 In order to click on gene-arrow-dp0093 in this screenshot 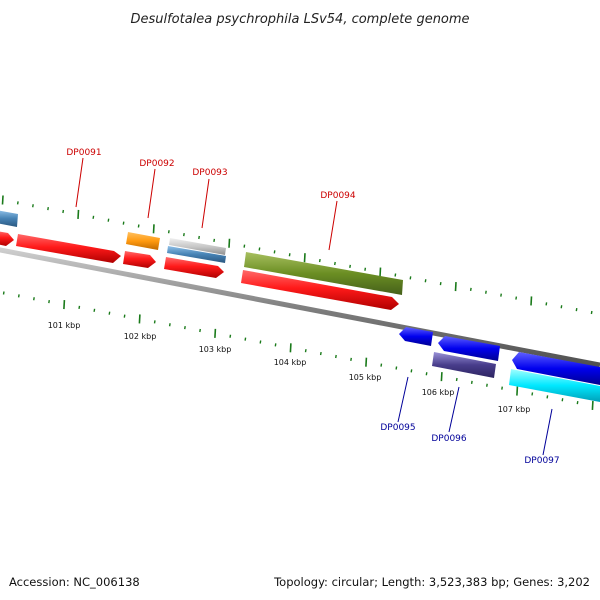, I will do `click(196, 254)`.